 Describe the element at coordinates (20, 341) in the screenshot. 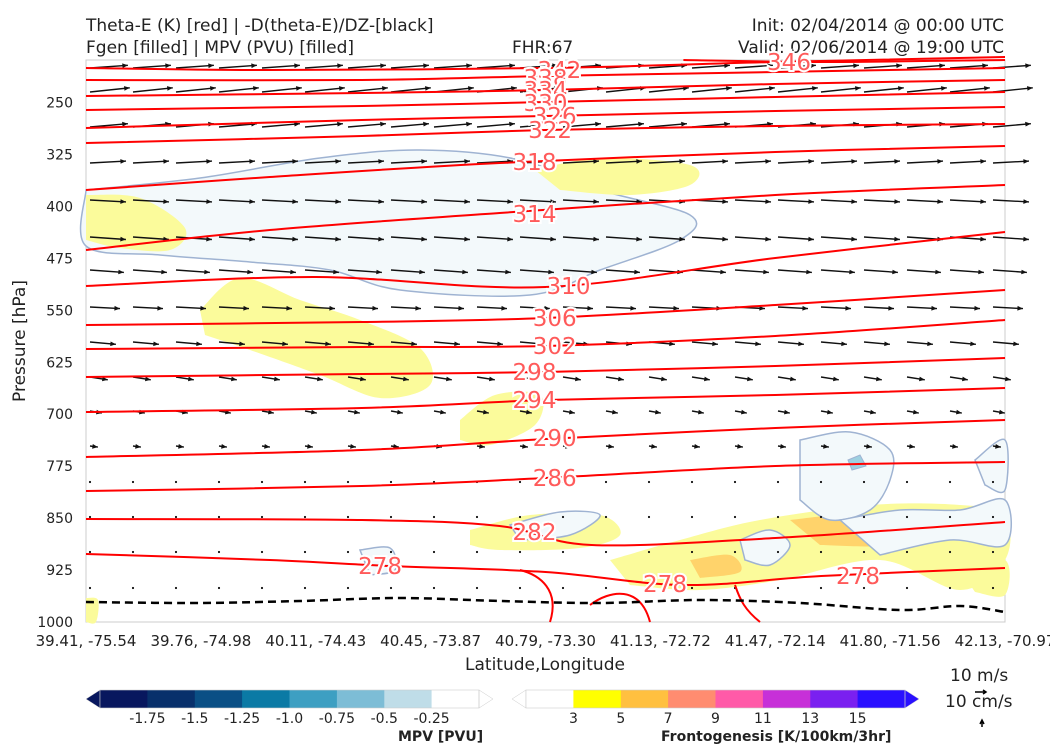

I see `y-axis-label: Pressure [hPa]` at that location.